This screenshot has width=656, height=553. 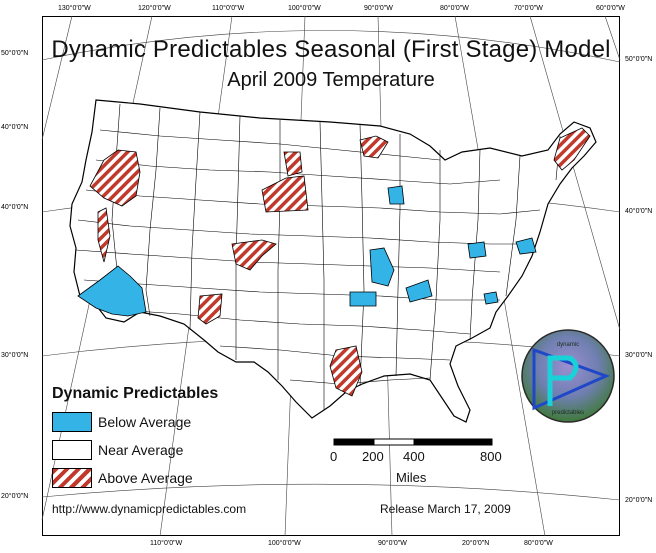 What do you see at coordinates (57, 78) in the screenshot?
I see `graticule-meridian-130w` at bounding box center [57, 78].